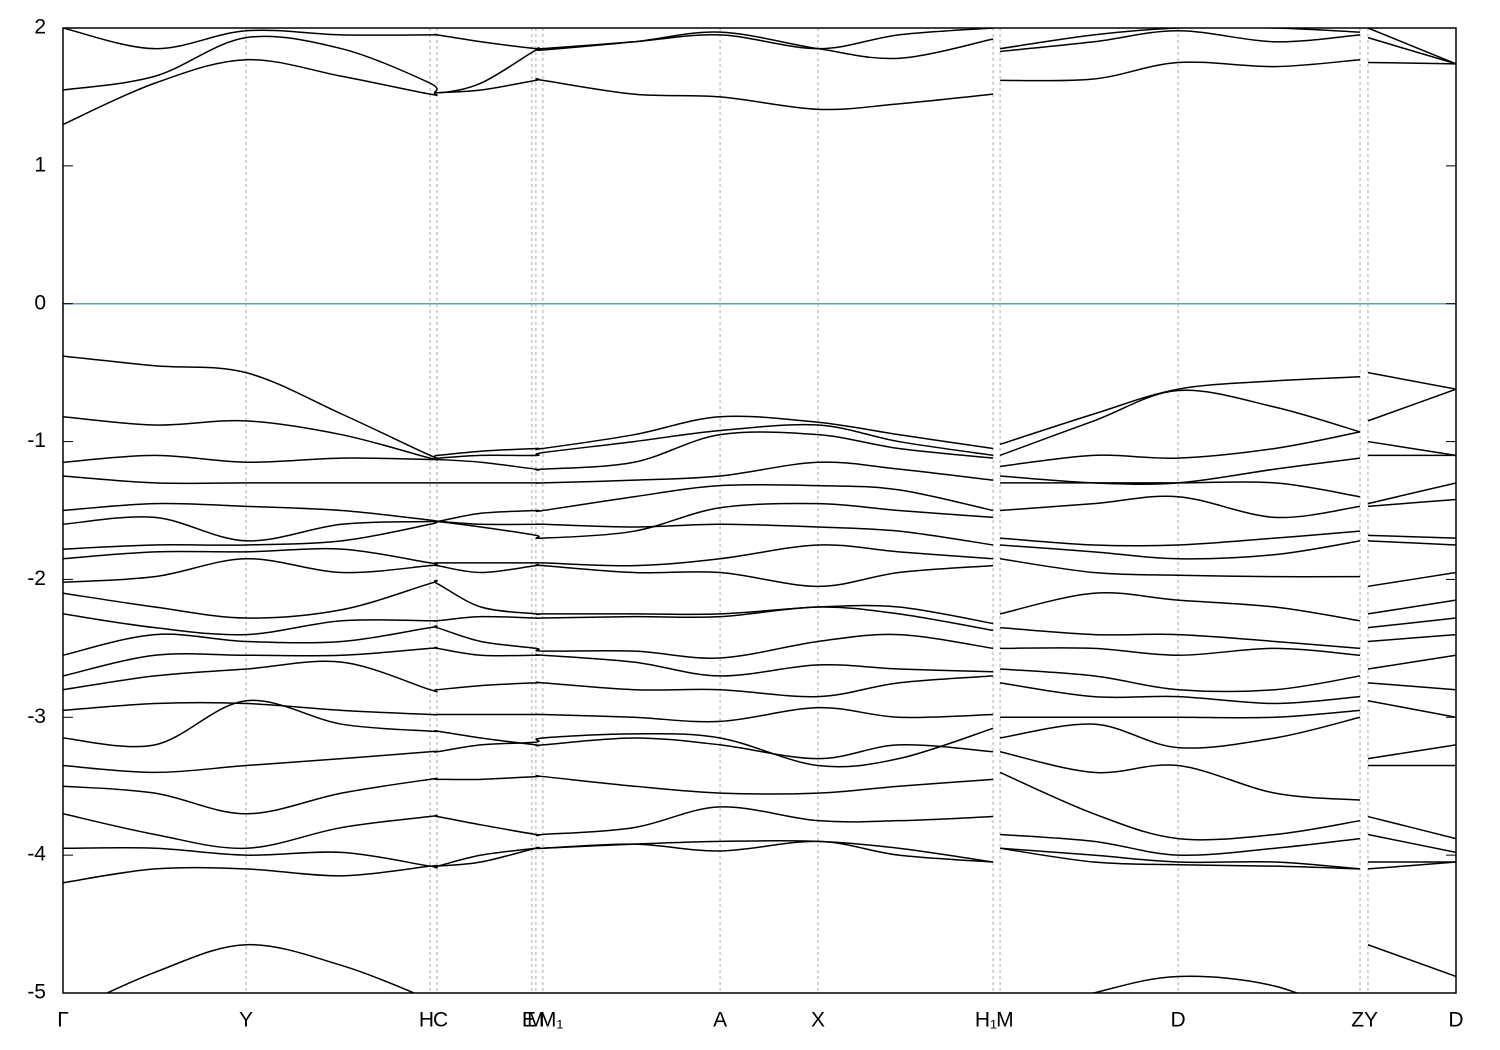 The image size is (1500, 1050). Describe the element at coordinates (1357, 1020) in the screenshot. I see `x-tick-label: Z` at that location.